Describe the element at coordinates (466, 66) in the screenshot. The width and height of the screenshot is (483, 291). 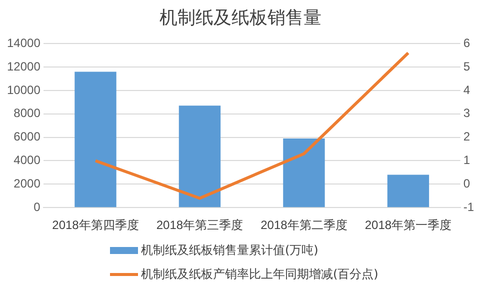
I see `y2-tick-label: 5` at that location.